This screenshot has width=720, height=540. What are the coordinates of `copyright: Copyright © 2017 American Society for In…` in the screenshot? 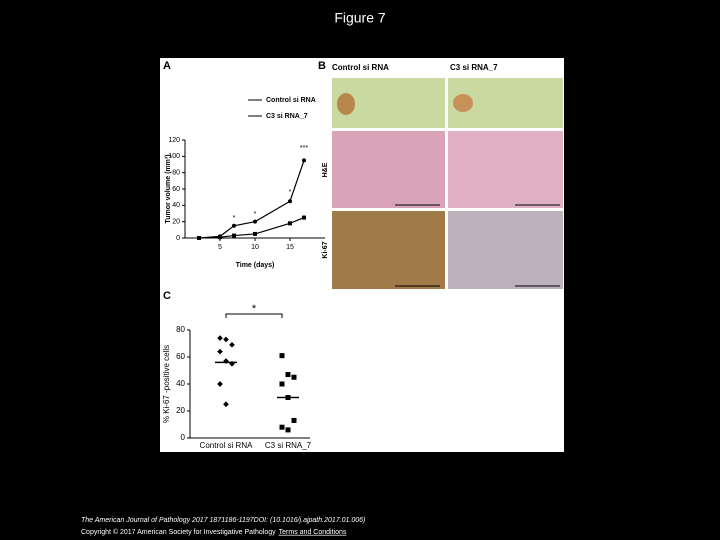 It's located at (178, 532).